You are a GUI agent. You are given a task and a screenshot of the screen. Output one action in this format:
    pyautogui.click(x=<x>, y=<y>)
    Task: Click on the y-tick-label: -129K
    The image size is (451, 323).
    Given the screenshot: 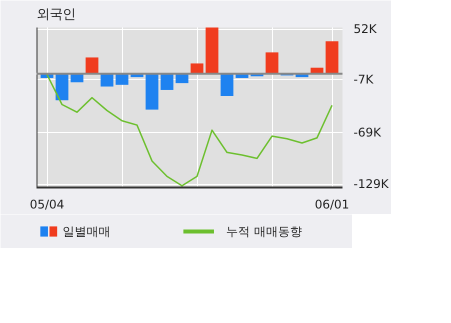 What is the action you would take?
    pyautogui.click(x=372, y=184)
    